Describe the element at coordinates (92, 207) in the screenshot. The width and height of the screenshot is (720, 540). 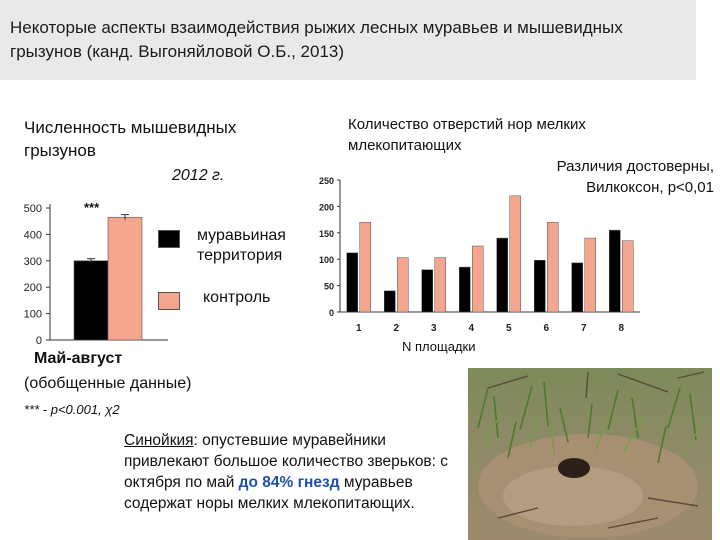
I see `left-significance-mark: ***` at that location.